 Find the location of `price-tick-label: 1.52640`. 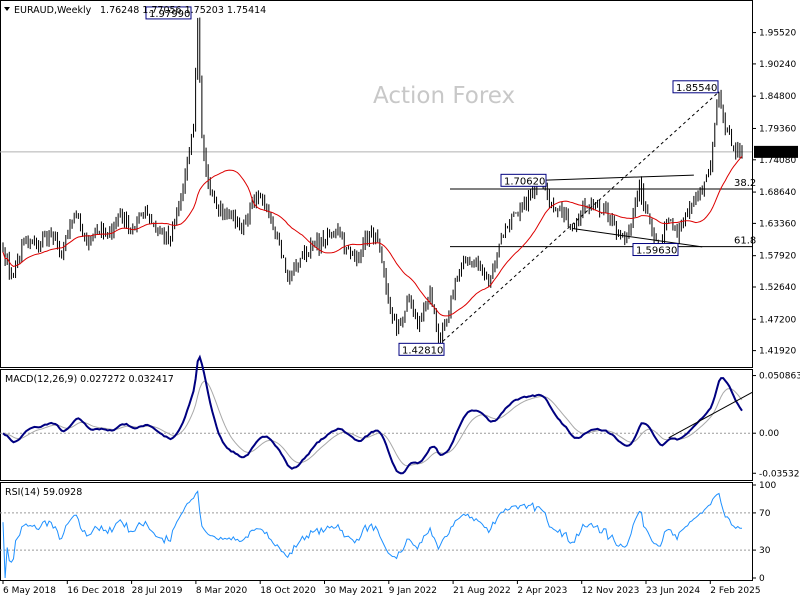

price-tick-label: 1.52640 is located at coordinates (777, 288).